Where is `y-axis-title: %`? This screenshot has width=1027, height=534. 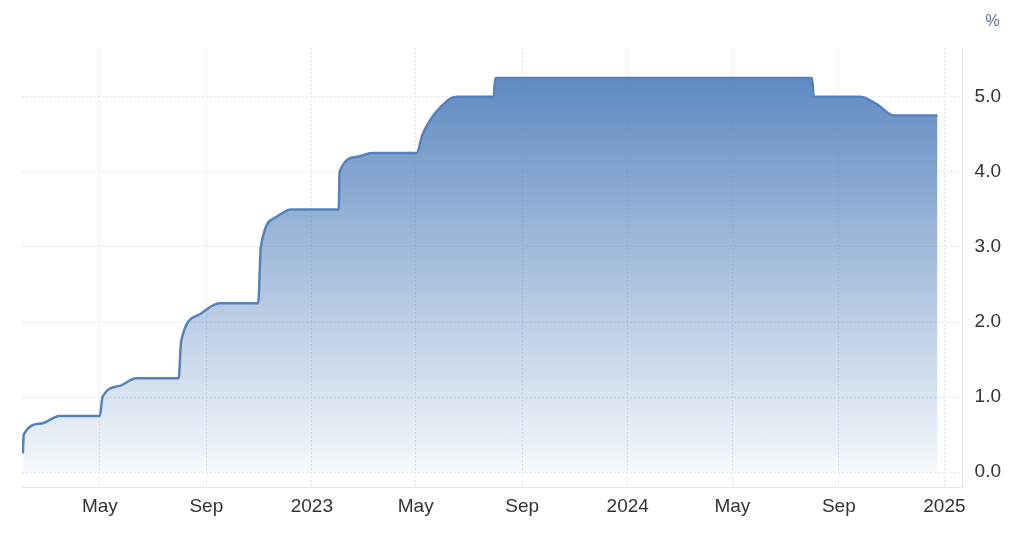 y-axis-title: % is located at coordinates (992, 21).